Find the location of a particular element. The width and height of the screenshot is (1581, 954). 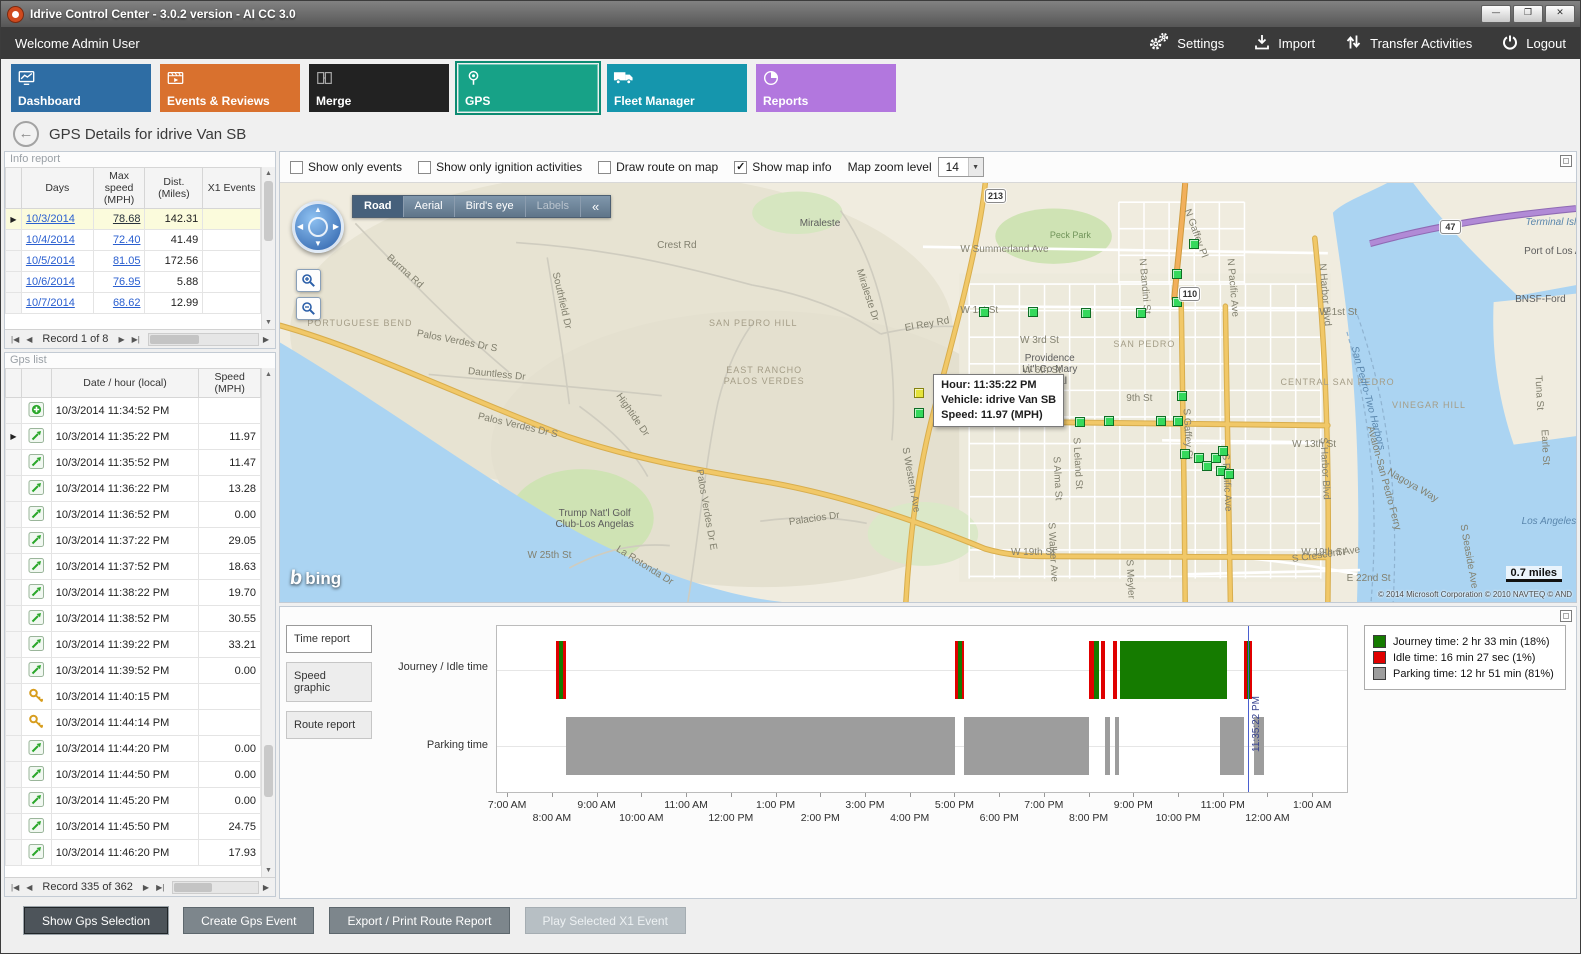

checkbox-show-only-events: Show only events is located at coordinates (346, 167).